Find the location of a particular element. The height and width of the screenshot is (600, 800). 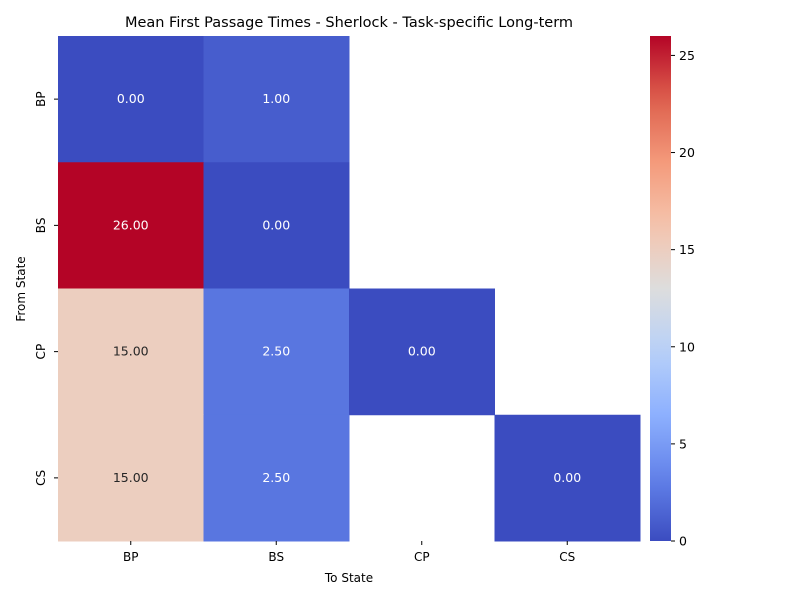

colorbar-tick-label: 5 is located at coordinates (683, 443).